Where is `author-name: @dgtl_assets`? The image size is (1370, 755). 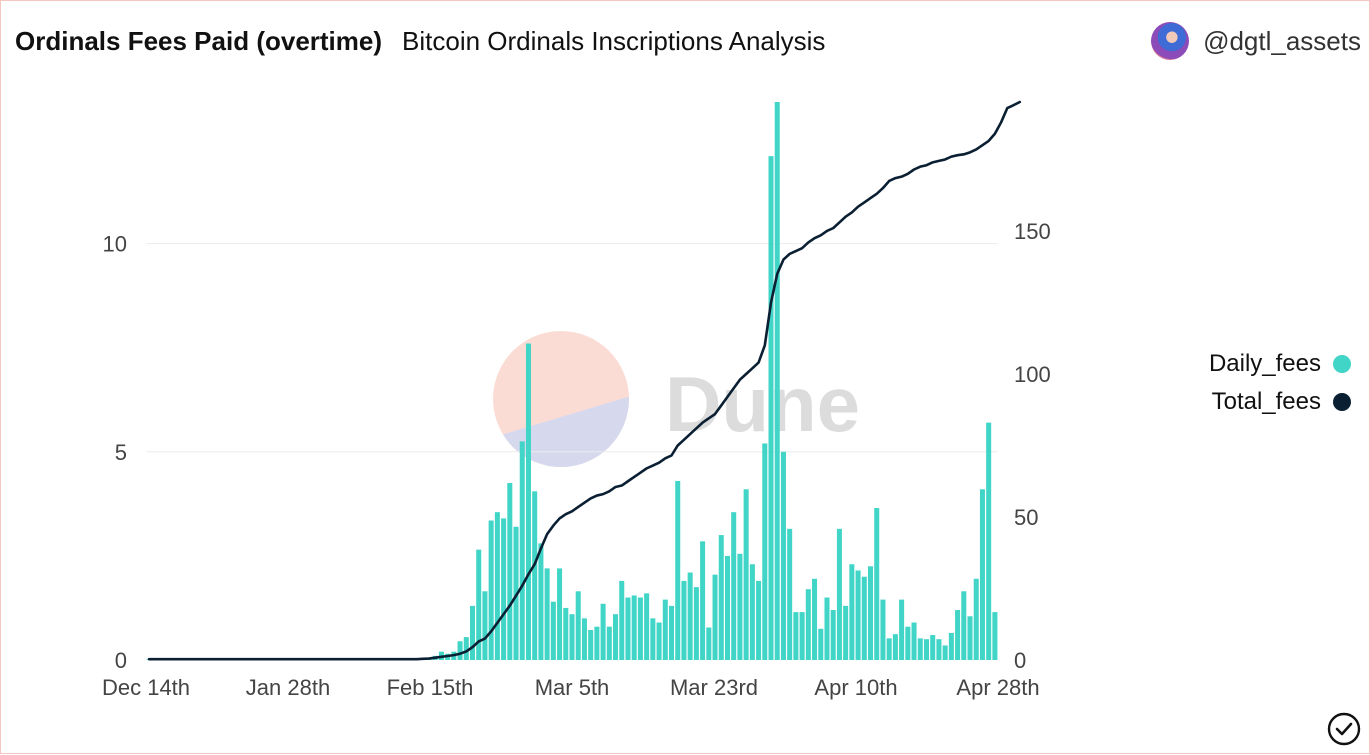 author-name: @dgtl_assets is located at coordinates (1282, 40).